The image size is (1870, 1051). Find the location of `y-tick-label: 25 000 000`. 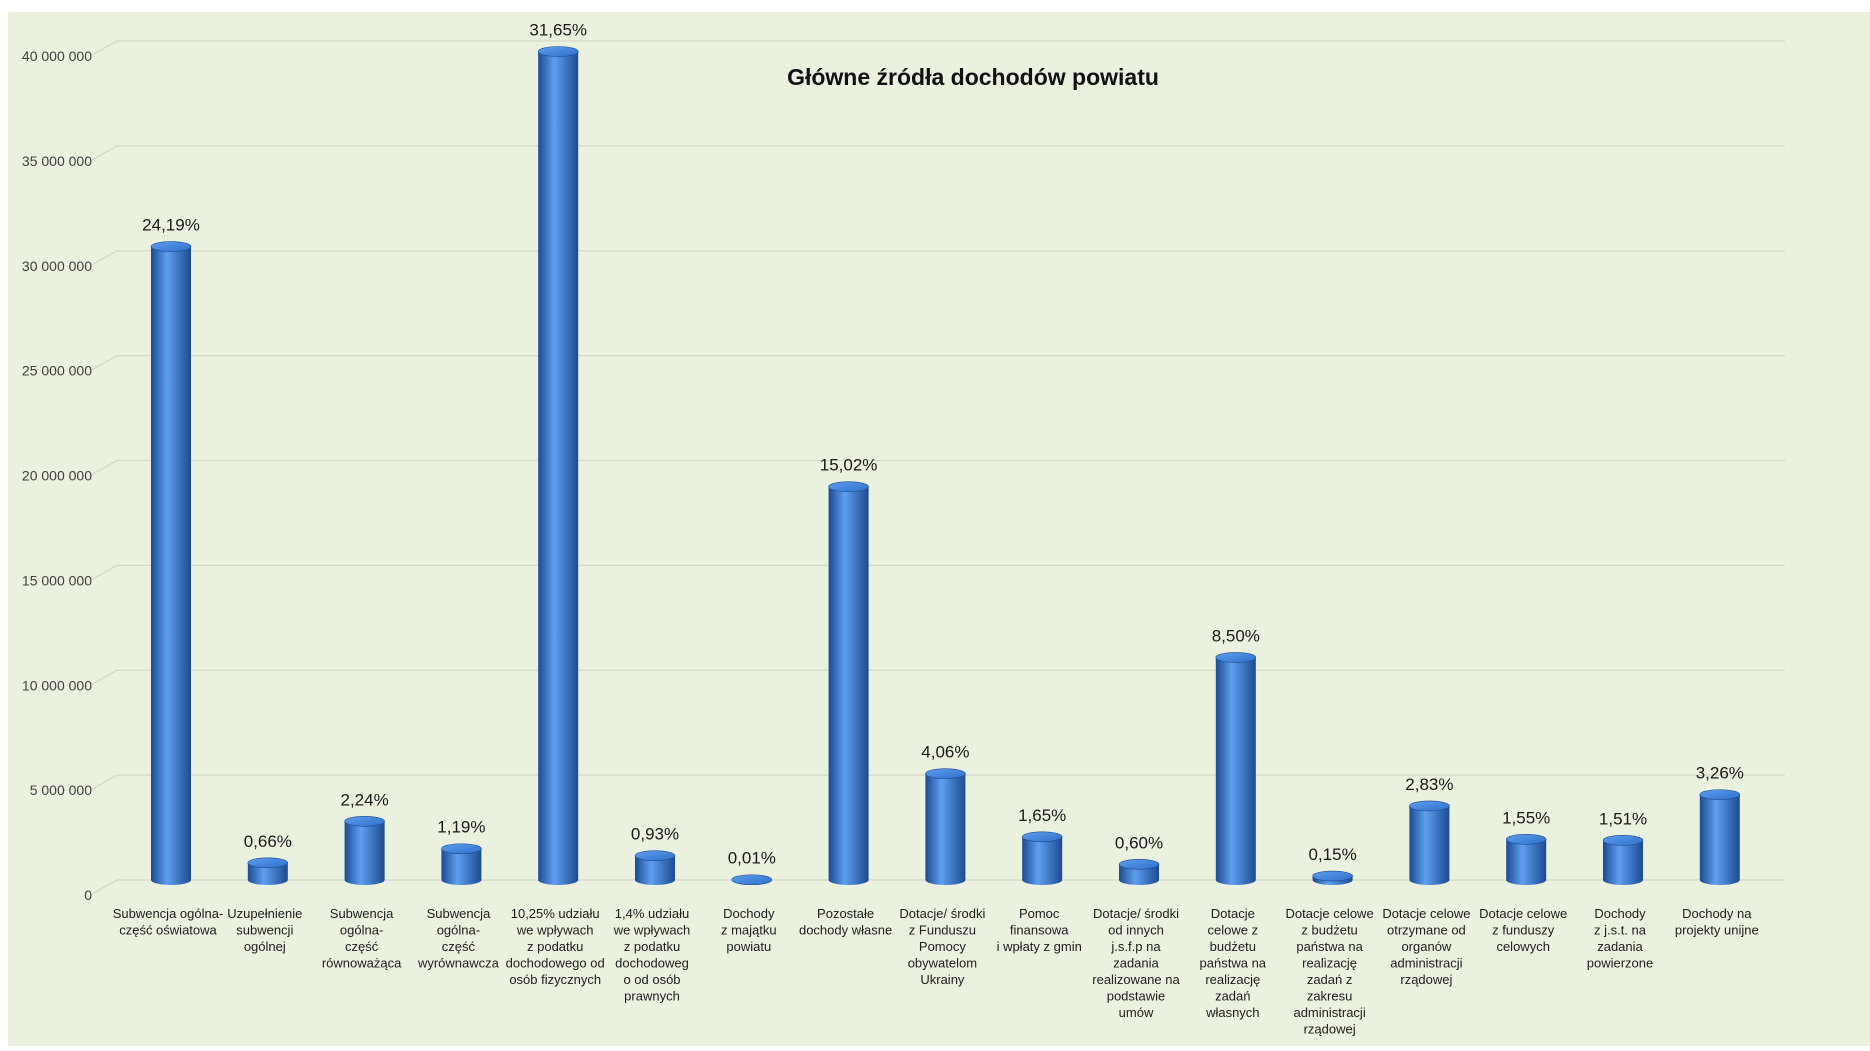

y-tick-label: 25 000 000 is located at coordinates (57, 371).